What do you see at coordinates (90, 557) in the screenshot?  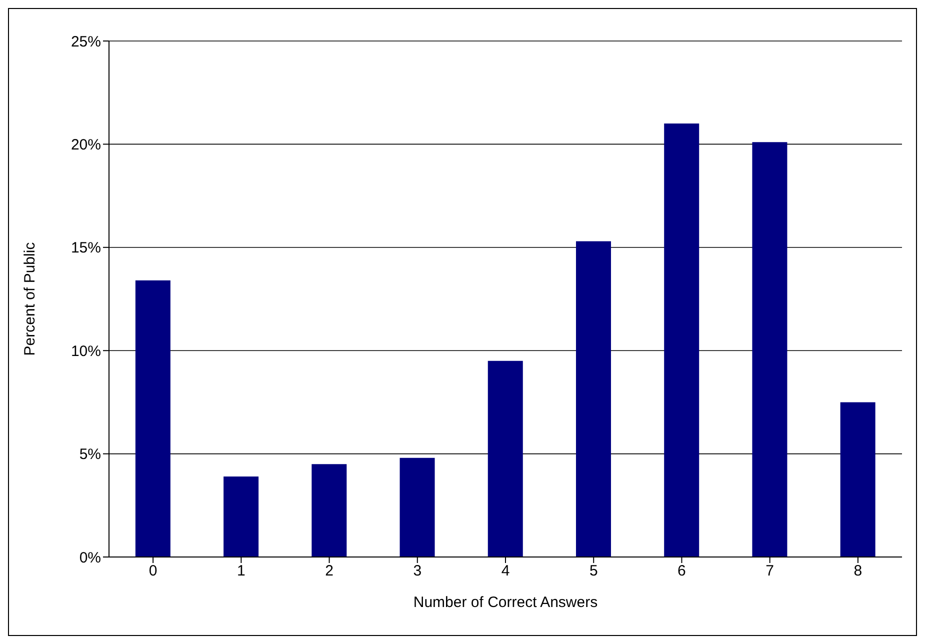 I see `y-tick-label: 0%` at bounding box center [90, 557].